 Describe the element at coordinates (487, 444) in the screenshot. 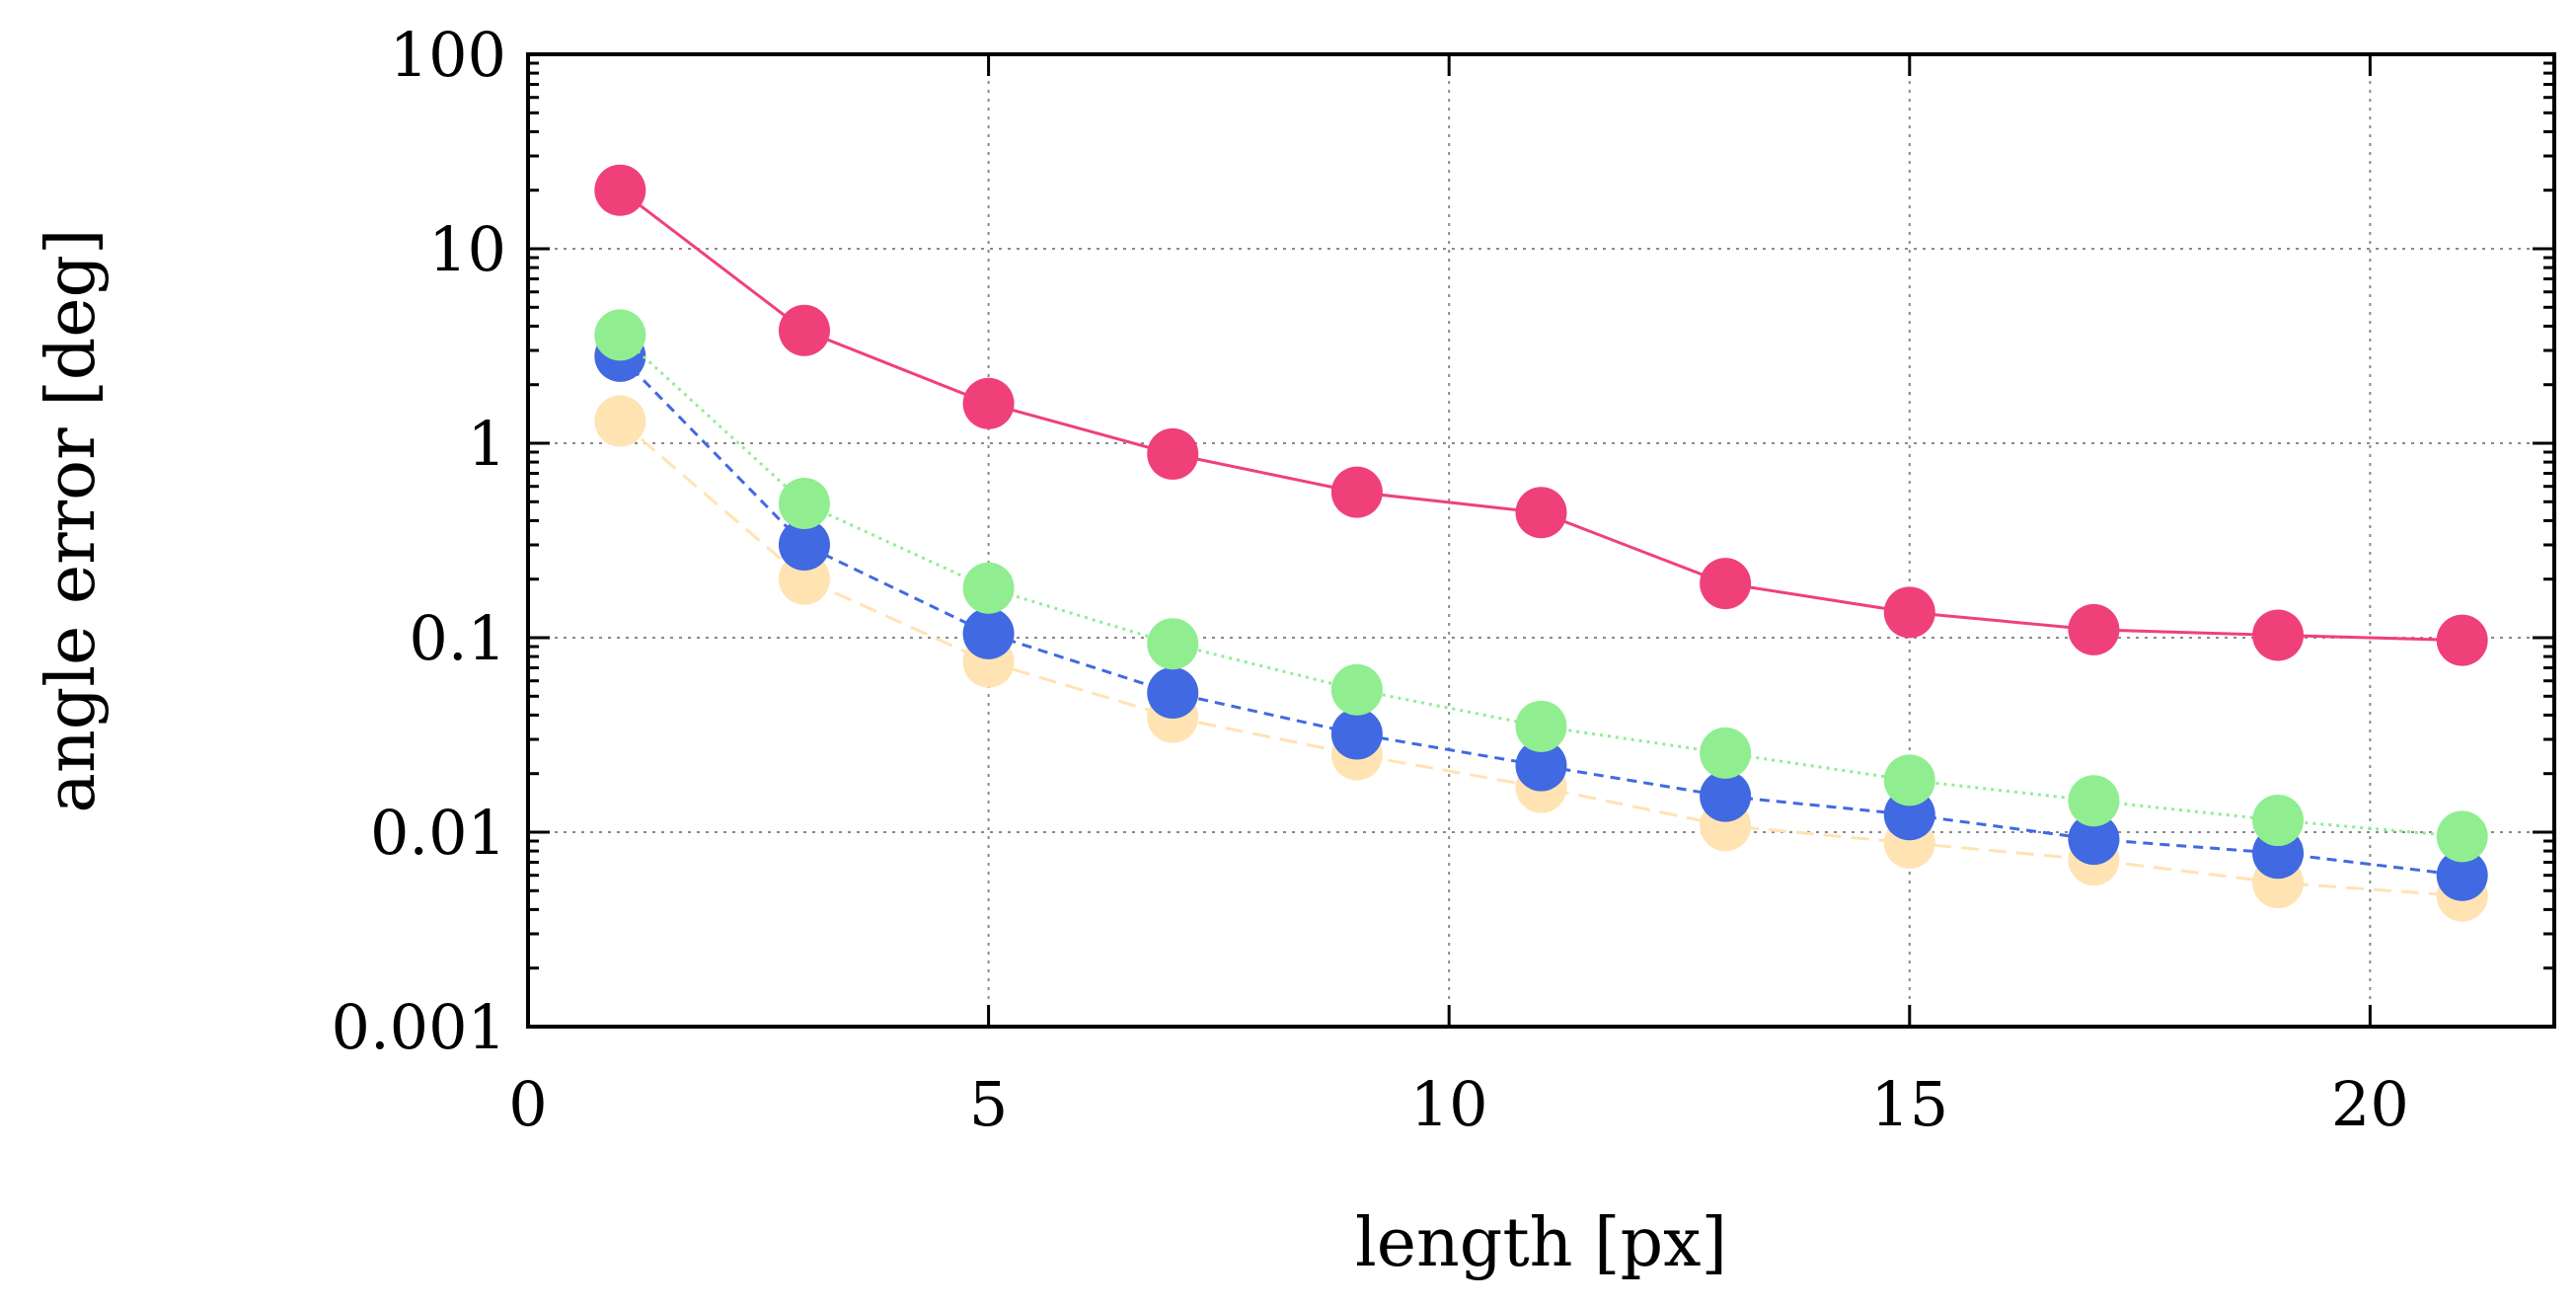

I see `y-tick-label: 1` at that location.